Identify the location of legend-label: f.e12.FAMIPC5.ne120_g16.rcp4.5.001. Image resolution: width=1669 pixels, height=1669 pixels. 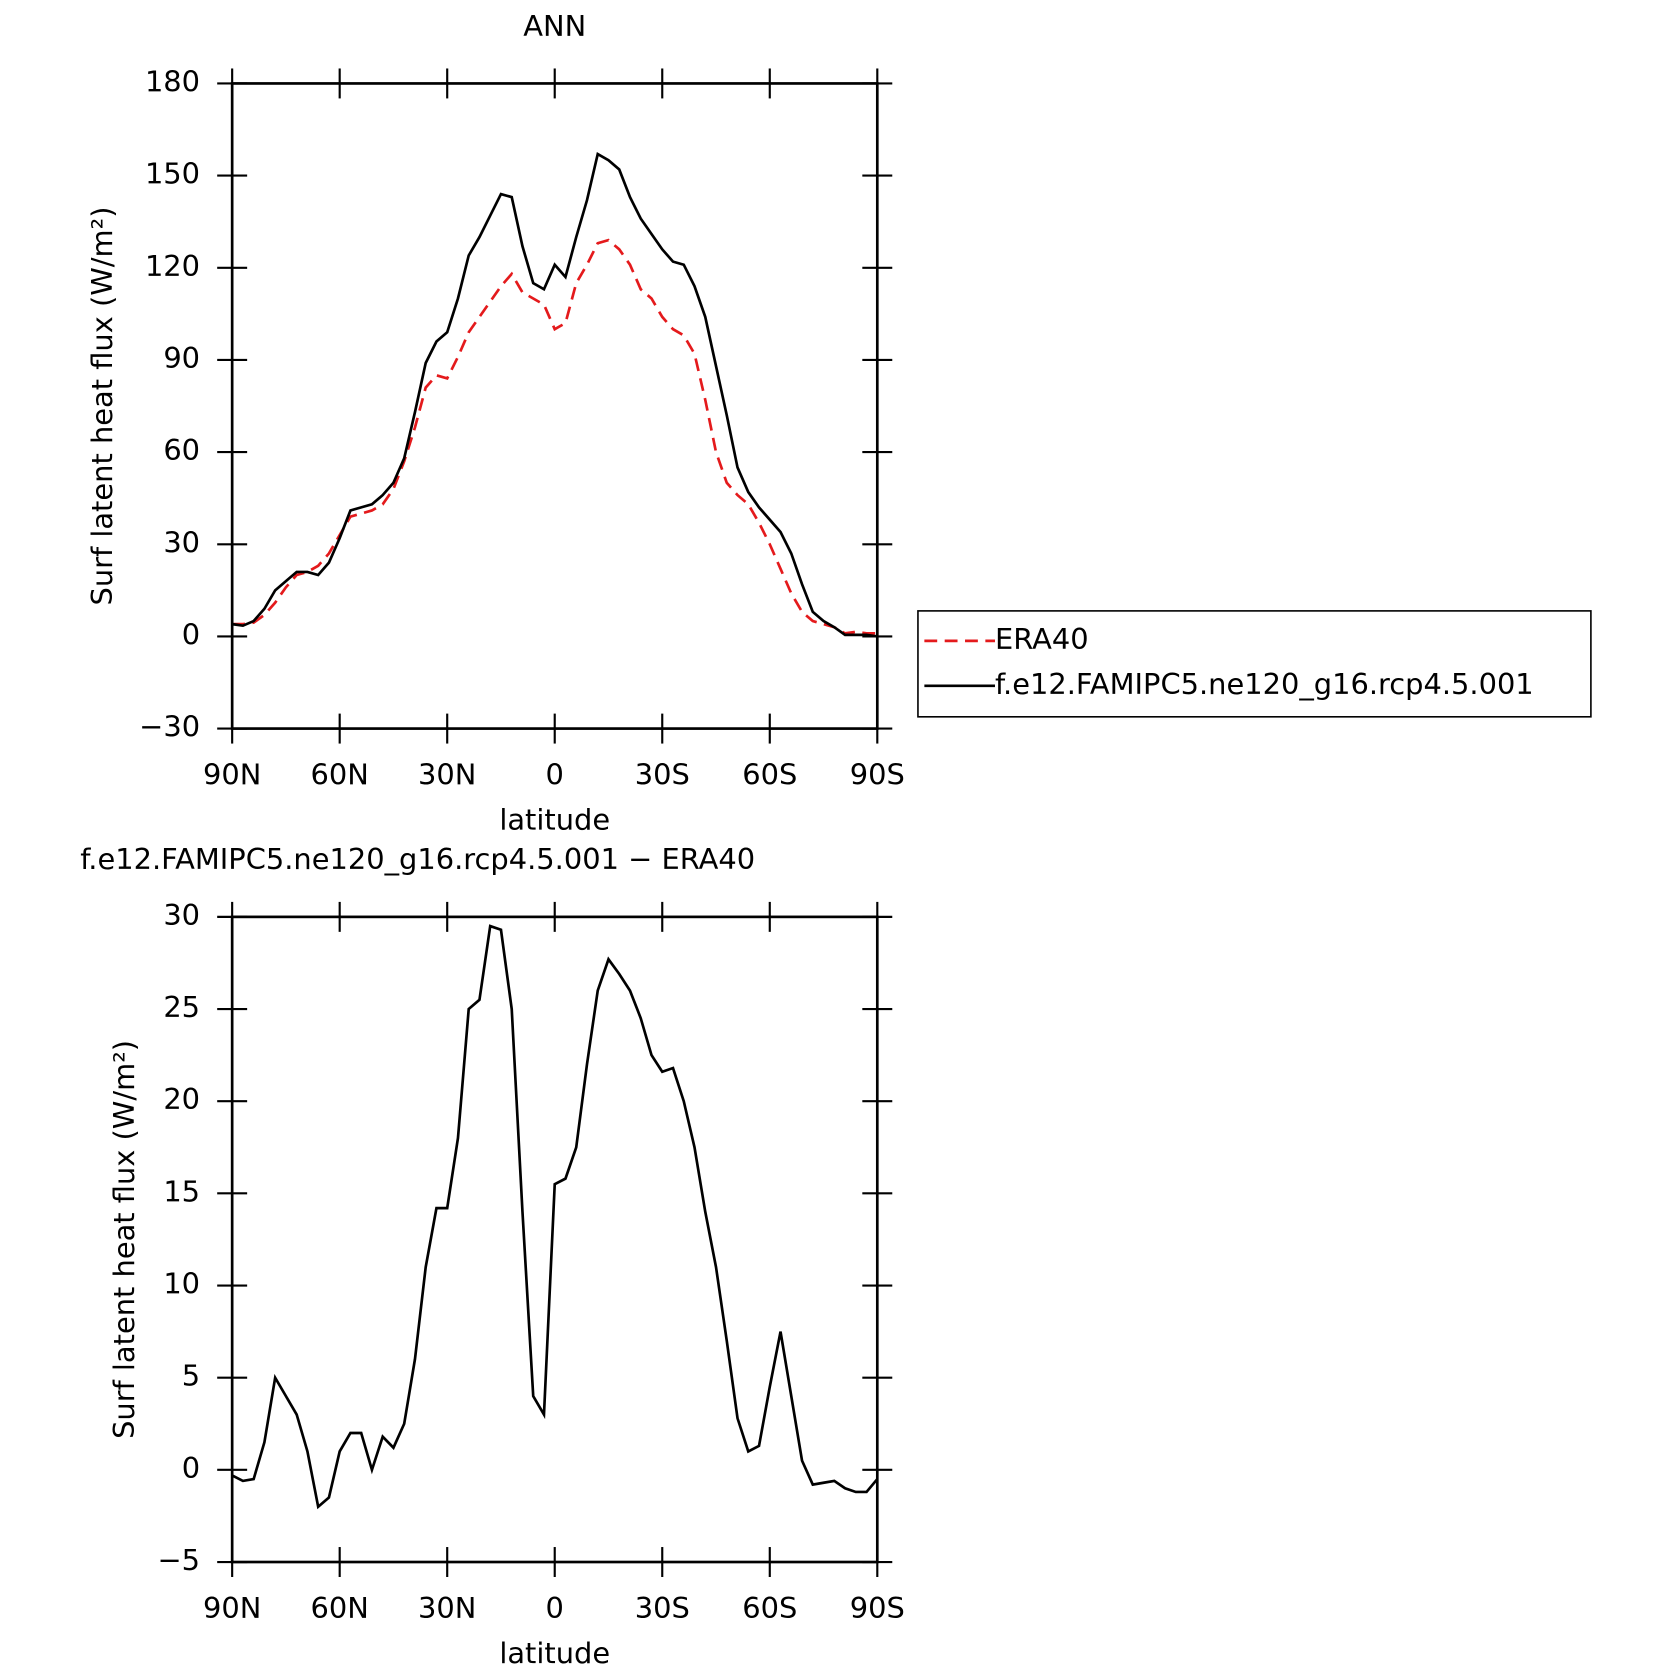
(1264, 684).